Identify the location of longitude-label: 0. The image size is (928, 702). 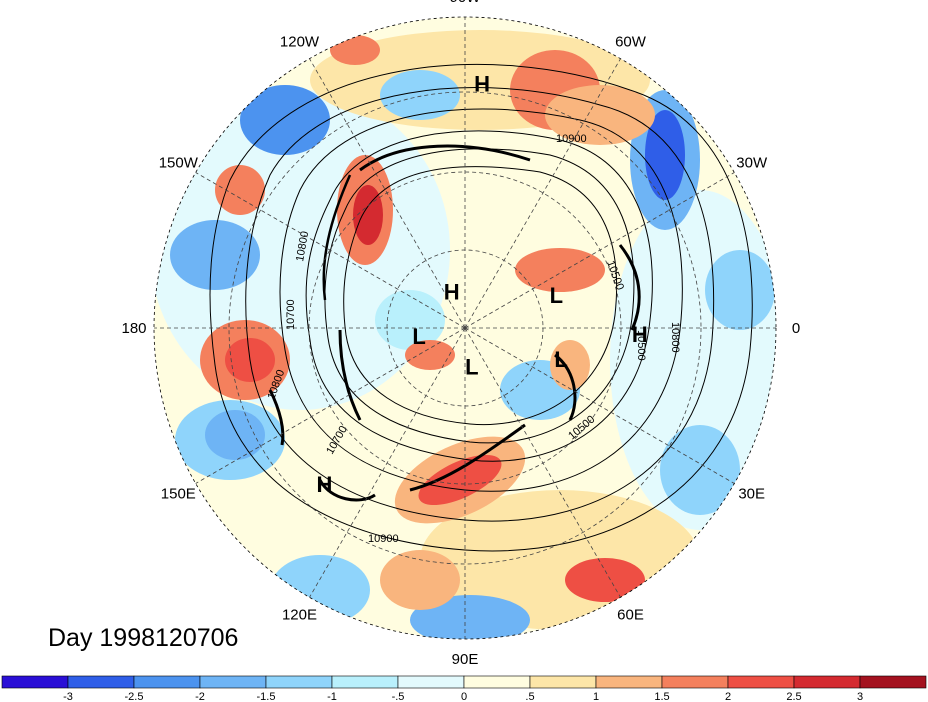
(796, 328).